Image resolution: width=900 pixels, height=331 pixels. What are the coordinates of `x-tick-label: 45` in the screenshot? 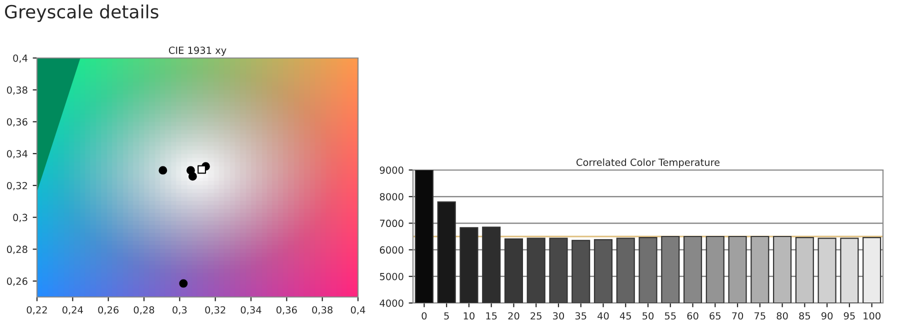 It's located at (625, 316).